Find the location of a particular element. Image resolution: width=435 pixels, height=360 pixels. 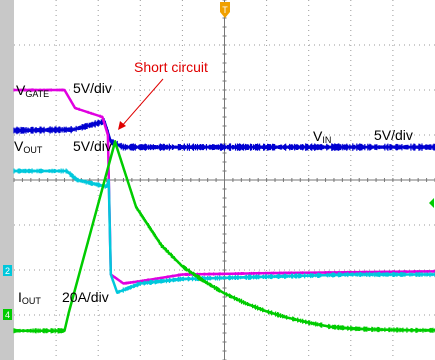

iout-label: IOUT is located at coordinates (29, 297).